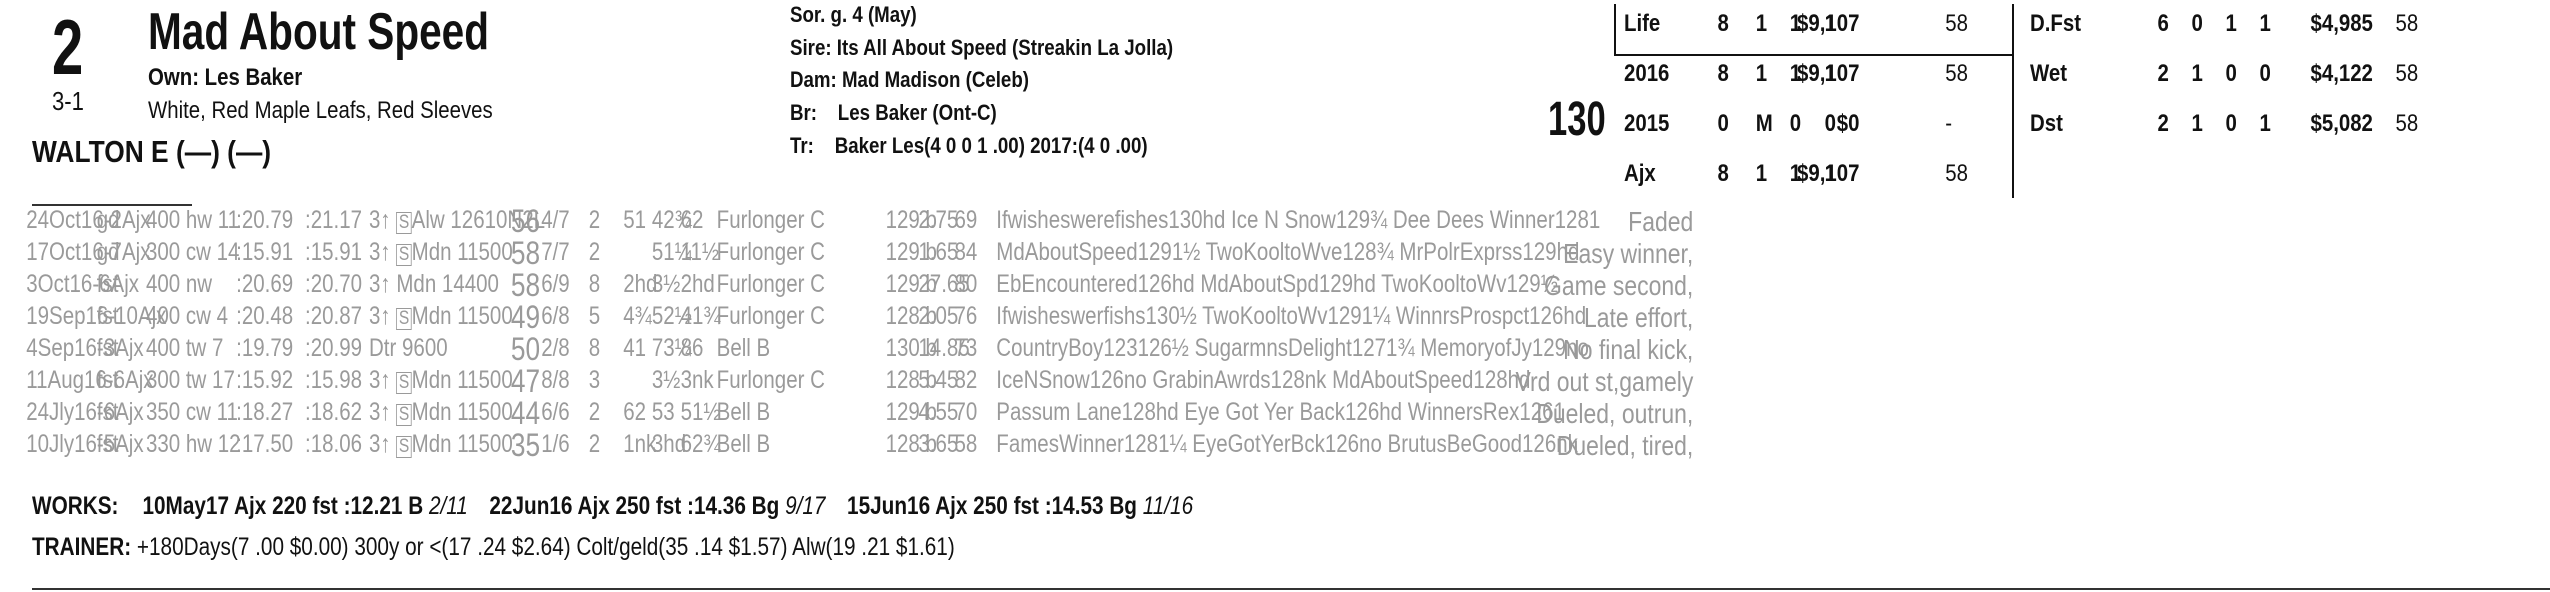  Describe the element at coordinates (265, 412) in the screenshot. I see `pp-t1: :18.27` at that location.